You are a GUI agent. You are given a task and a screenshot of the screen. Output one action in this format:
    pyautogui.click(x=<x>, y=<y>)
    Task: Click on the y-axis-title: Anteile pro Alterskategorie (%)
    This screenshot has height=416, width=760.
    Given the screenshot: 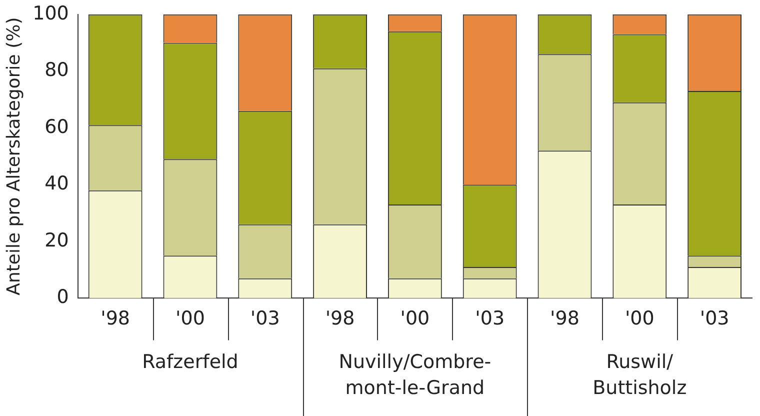 What is the action you would take?
    pyautogui.click(x=13, y=156)
    